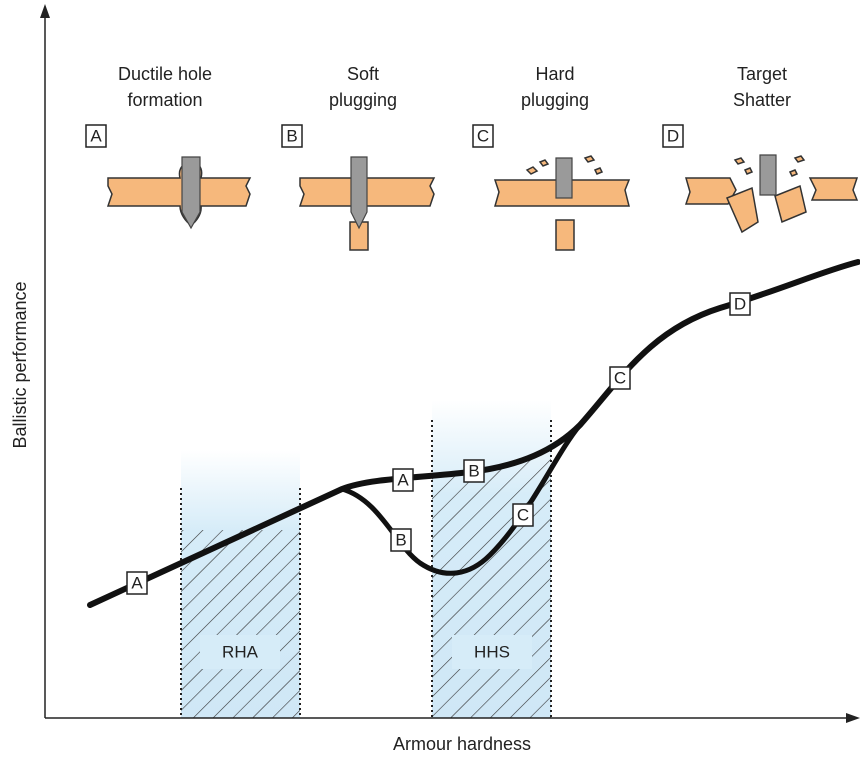 This screenshot has width=860, height=757. I want to click on y-axis-label: Ballistic performance, so click(20, 364).